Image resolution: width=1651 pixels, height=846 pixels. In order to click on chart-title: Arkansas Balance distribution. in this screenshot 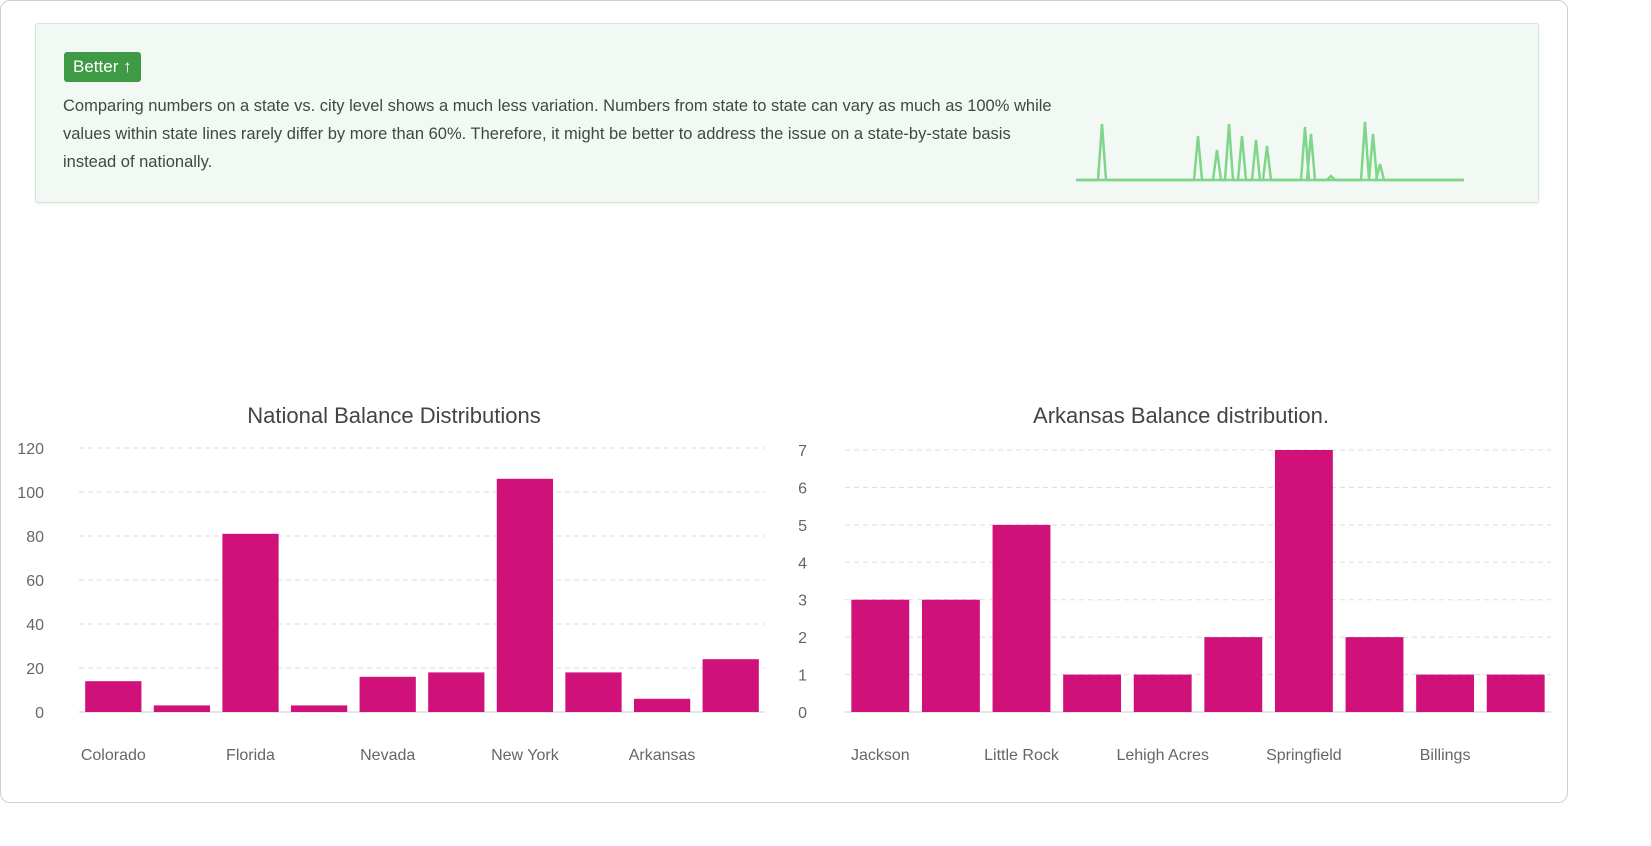, I will do `click(1181, 415)`.